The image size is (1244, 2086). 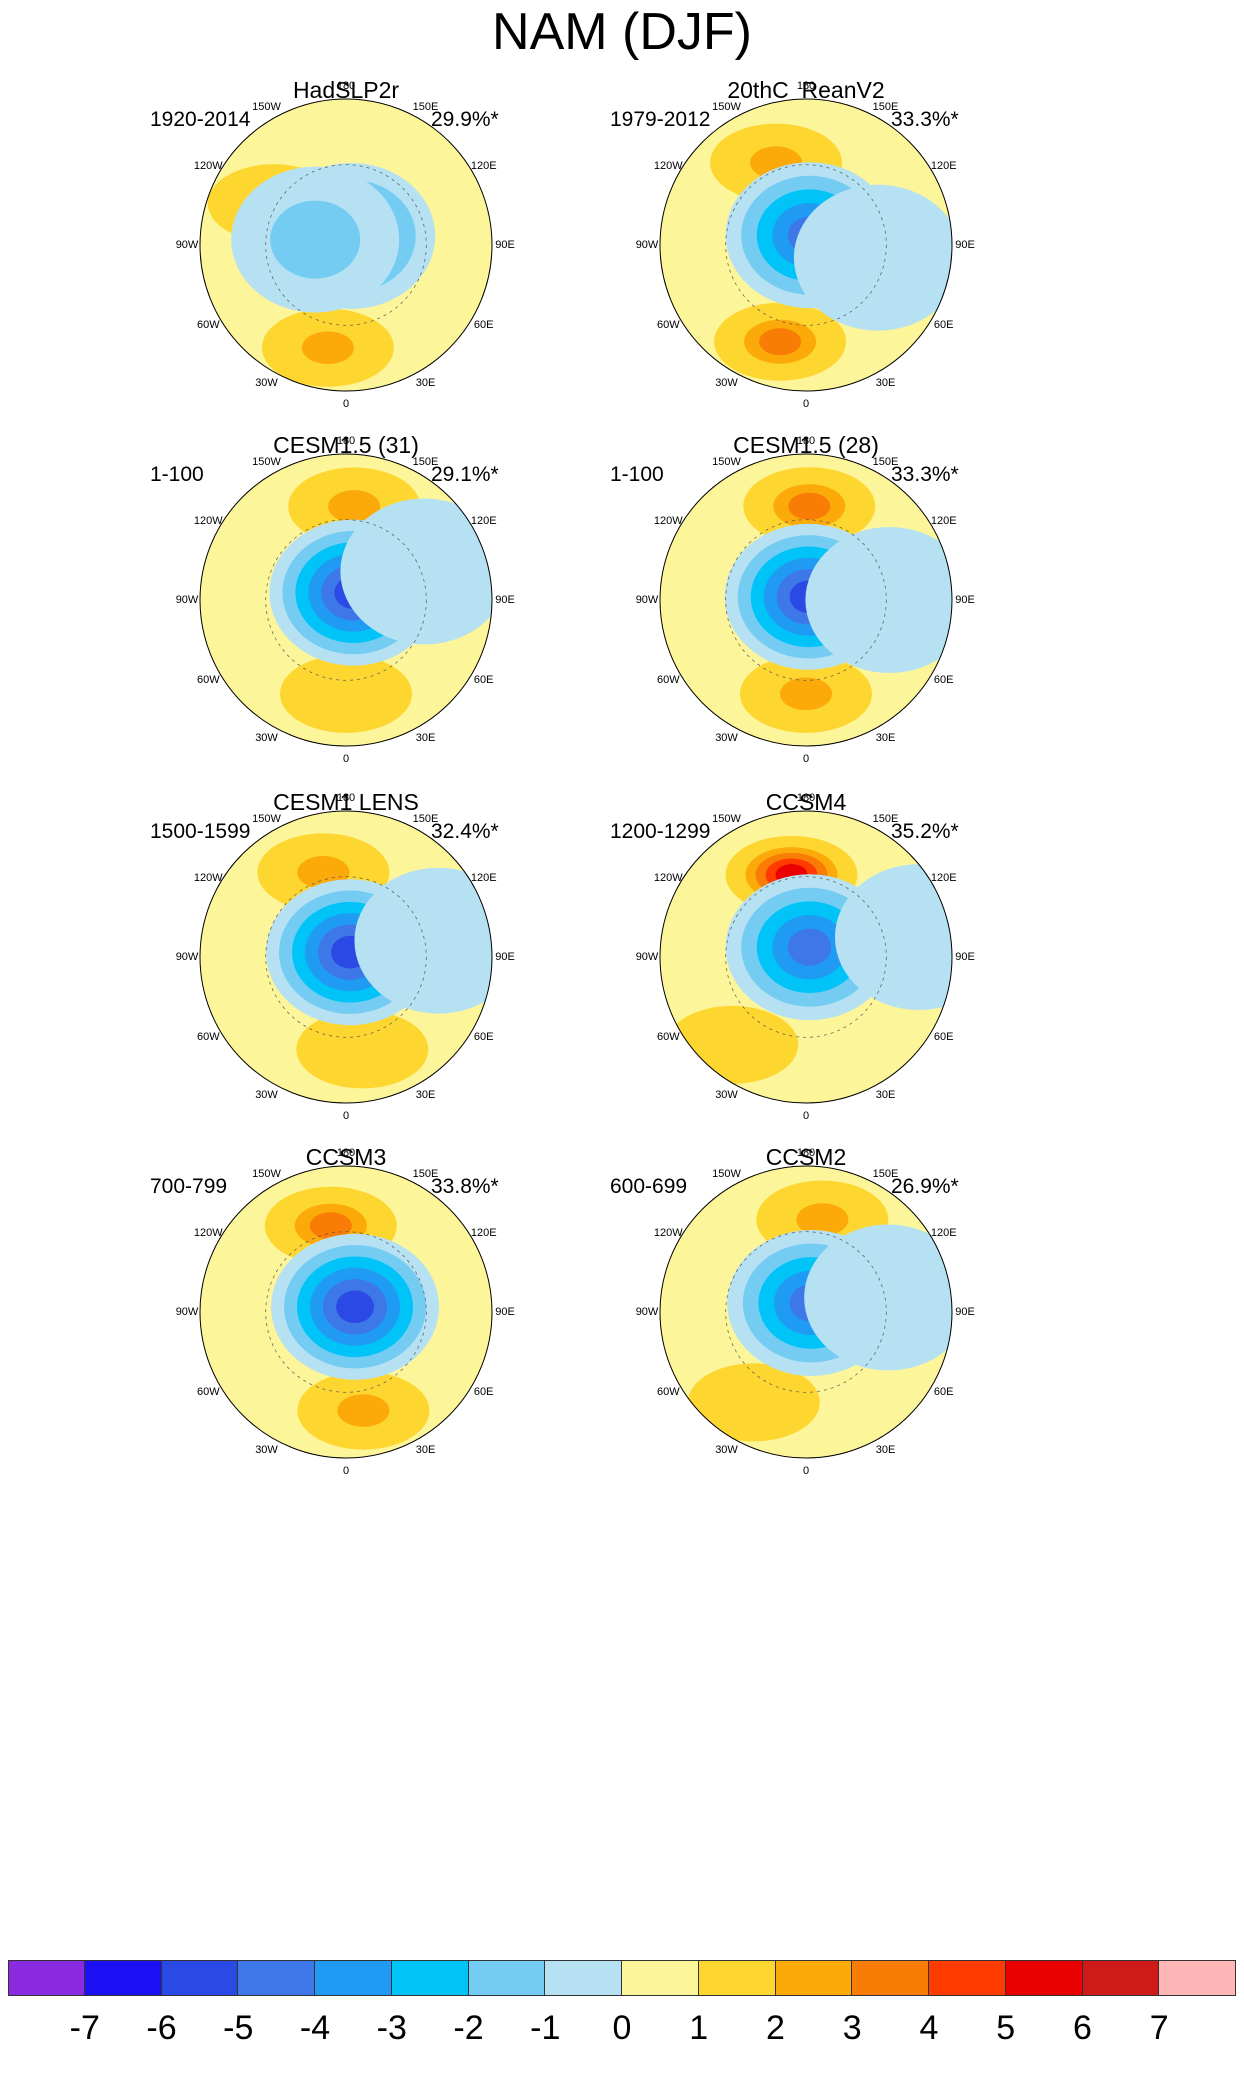 What do you see at coordinates (925, 474) in the screenshot?
I see `panel-variance: 33.3%*` at bounding box center [925, 474].